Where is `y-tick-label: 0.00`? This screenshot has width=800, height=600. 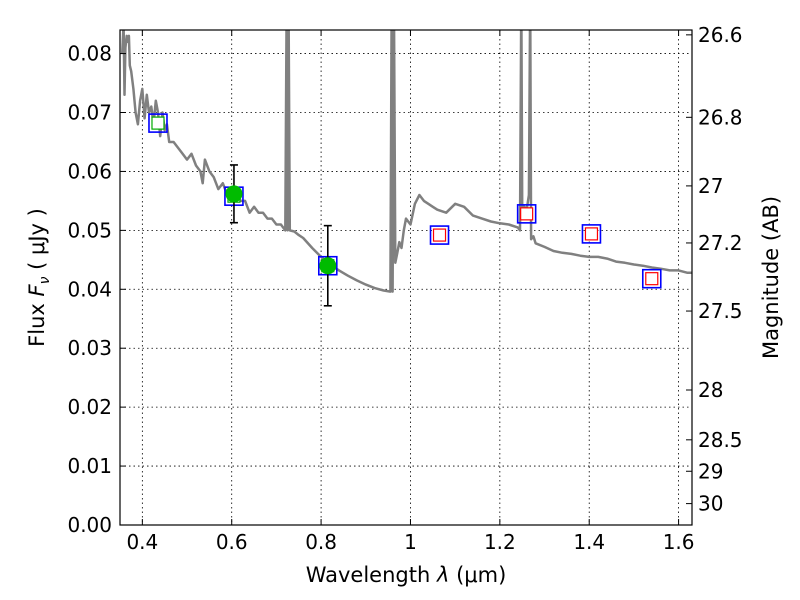 y-tick-label: 0.00 is located at coordinates (89, 525).